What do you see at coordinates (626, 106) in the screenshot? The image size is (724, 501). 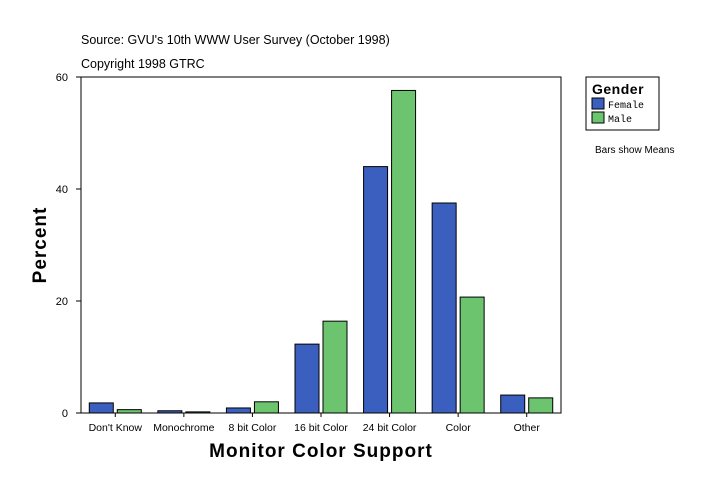 I see `legend-label-female: Female` at bounding box center [626, 106].